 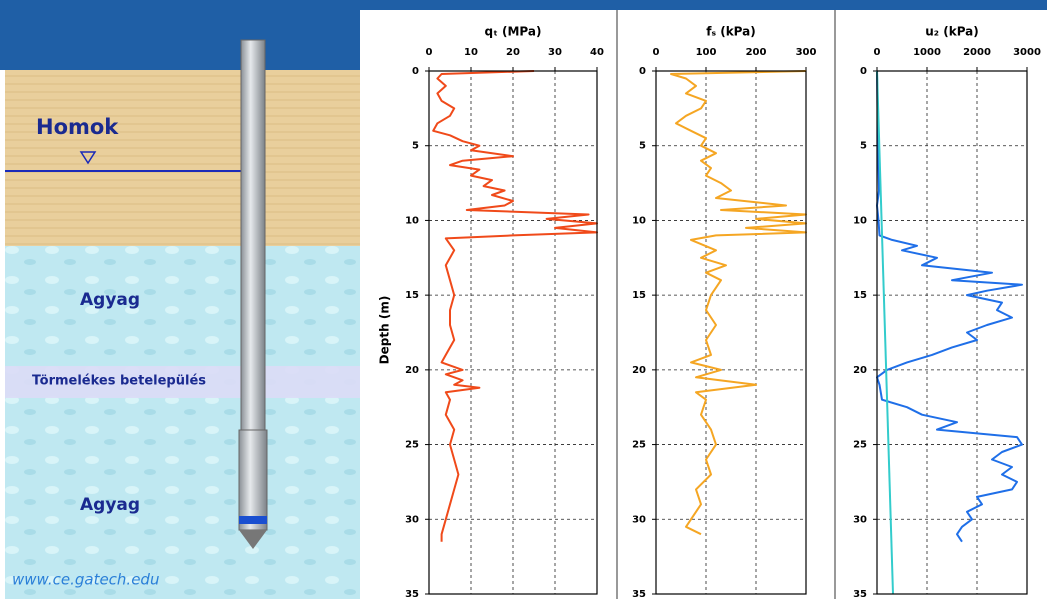 I want to click on x-tick-label: 3000, so click(x=1027, y=52).